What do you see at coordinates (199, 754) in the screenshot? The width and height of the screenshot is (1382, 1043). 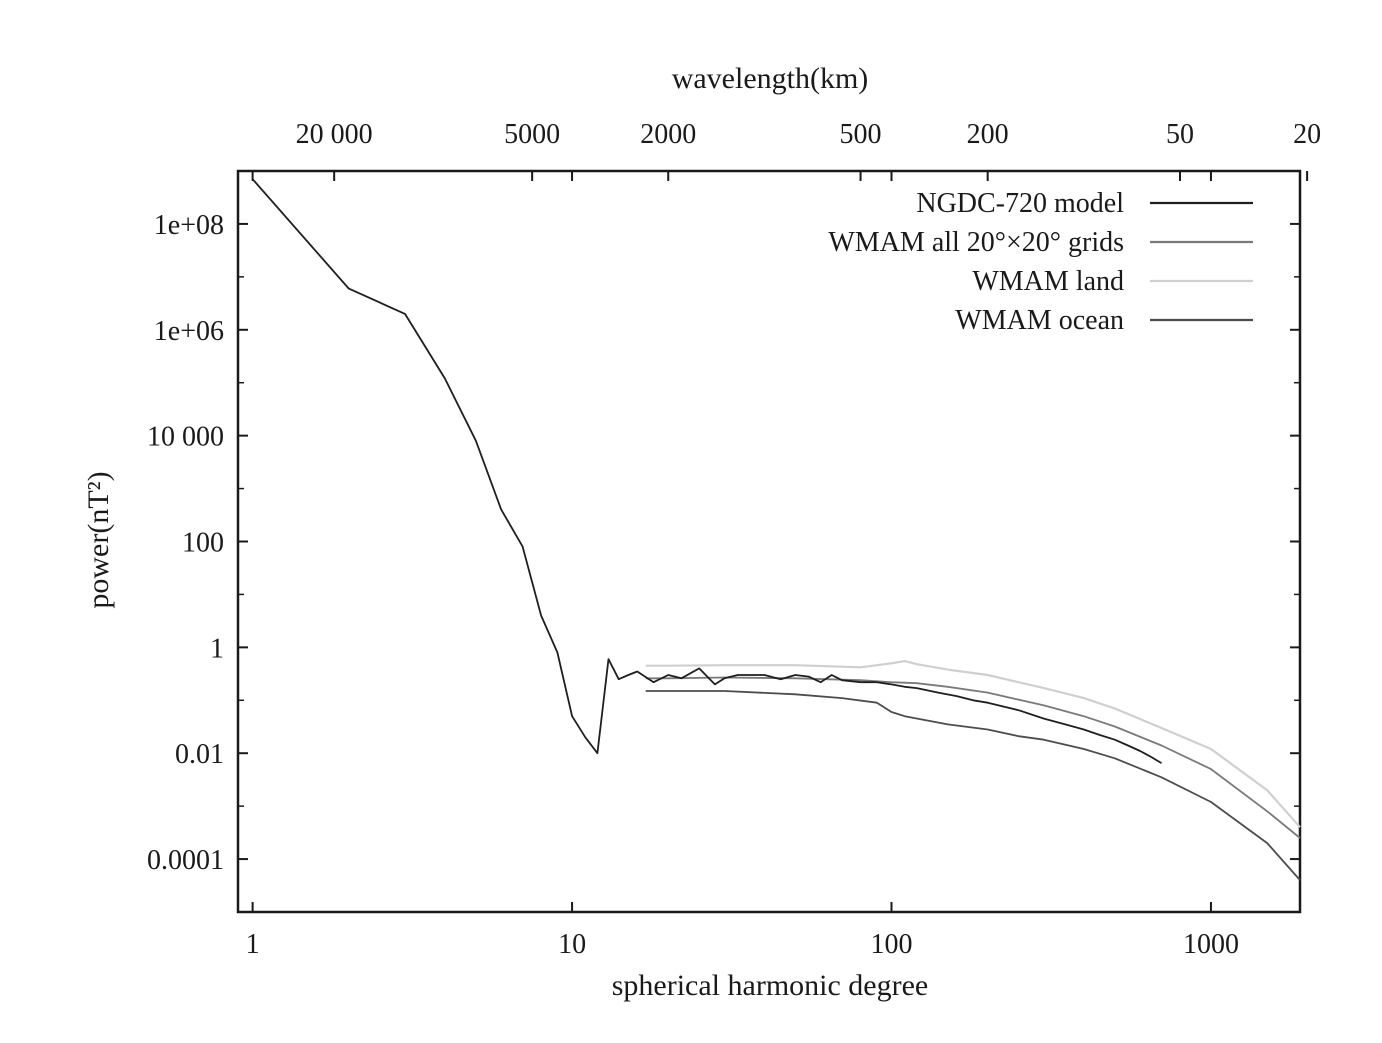 I see `y-tick-label: 0.01` at bounding box center [199, 754].